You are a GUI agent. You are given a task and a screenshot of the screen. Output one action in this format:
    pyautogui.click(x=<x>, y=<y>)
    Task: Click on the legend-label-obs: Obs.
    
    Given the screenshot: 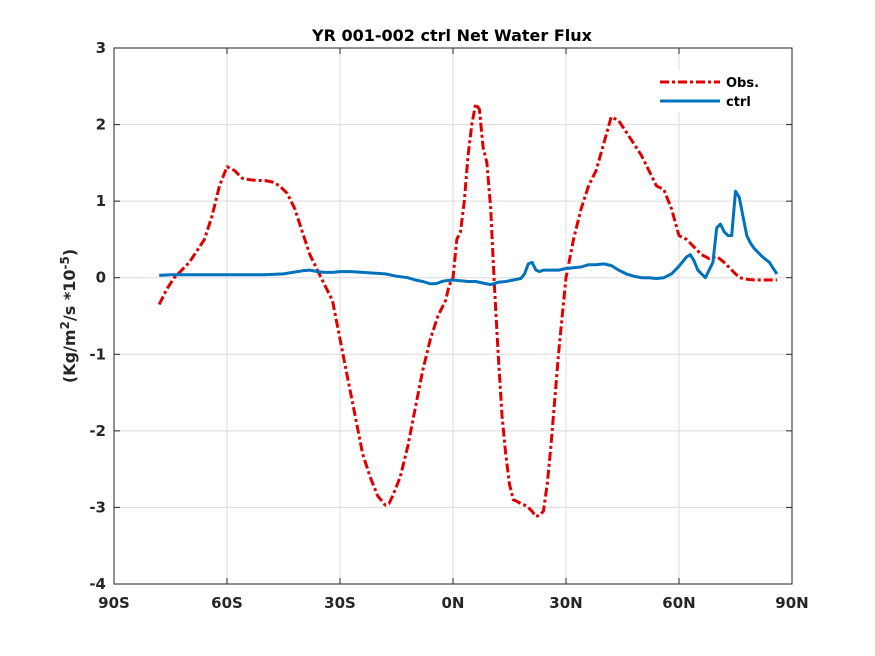 What is the action you would take?
    pyautogui.click(x=742, y=83)
    